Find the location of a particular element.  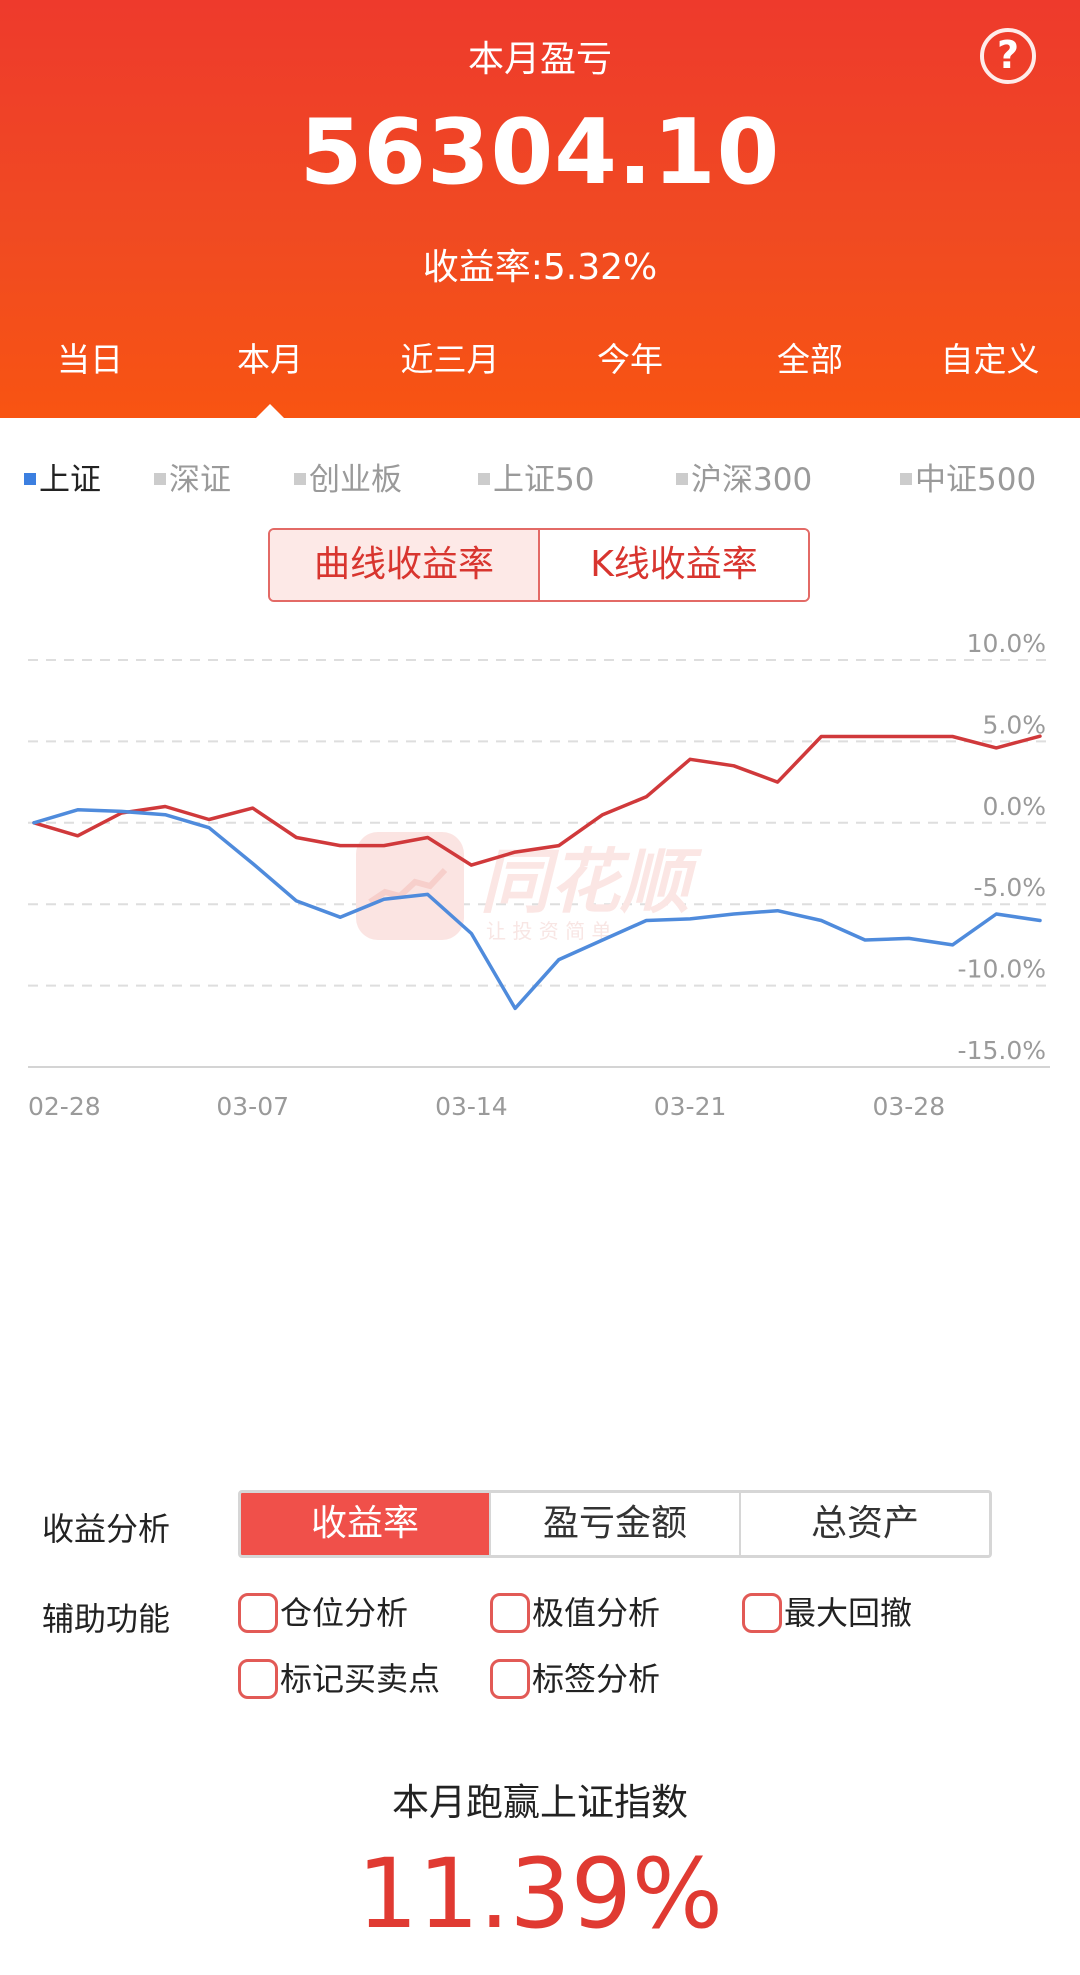

tab-year: 今年 is located at coordinates (630, 359).